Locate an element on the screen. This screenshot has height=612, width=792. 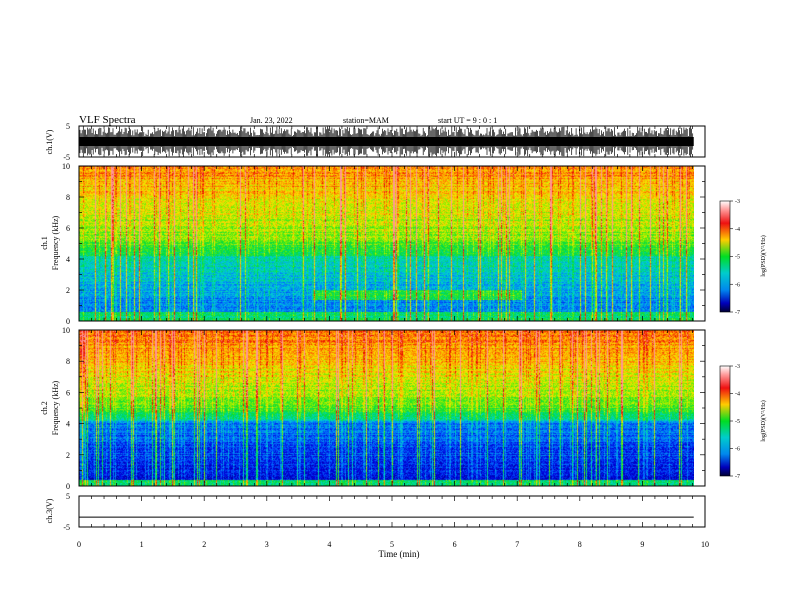
x-axis-tick-labels: 0 1 2 3 4 5 6 7 8 9 10 is located at coordinates (393, 544).